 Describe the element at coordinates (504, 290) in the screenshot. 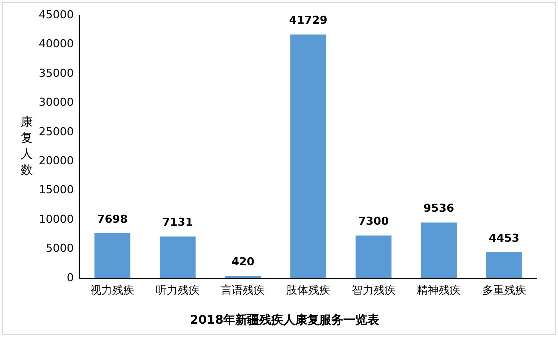

I see `x-tick-label: 多重残疾` at that location.